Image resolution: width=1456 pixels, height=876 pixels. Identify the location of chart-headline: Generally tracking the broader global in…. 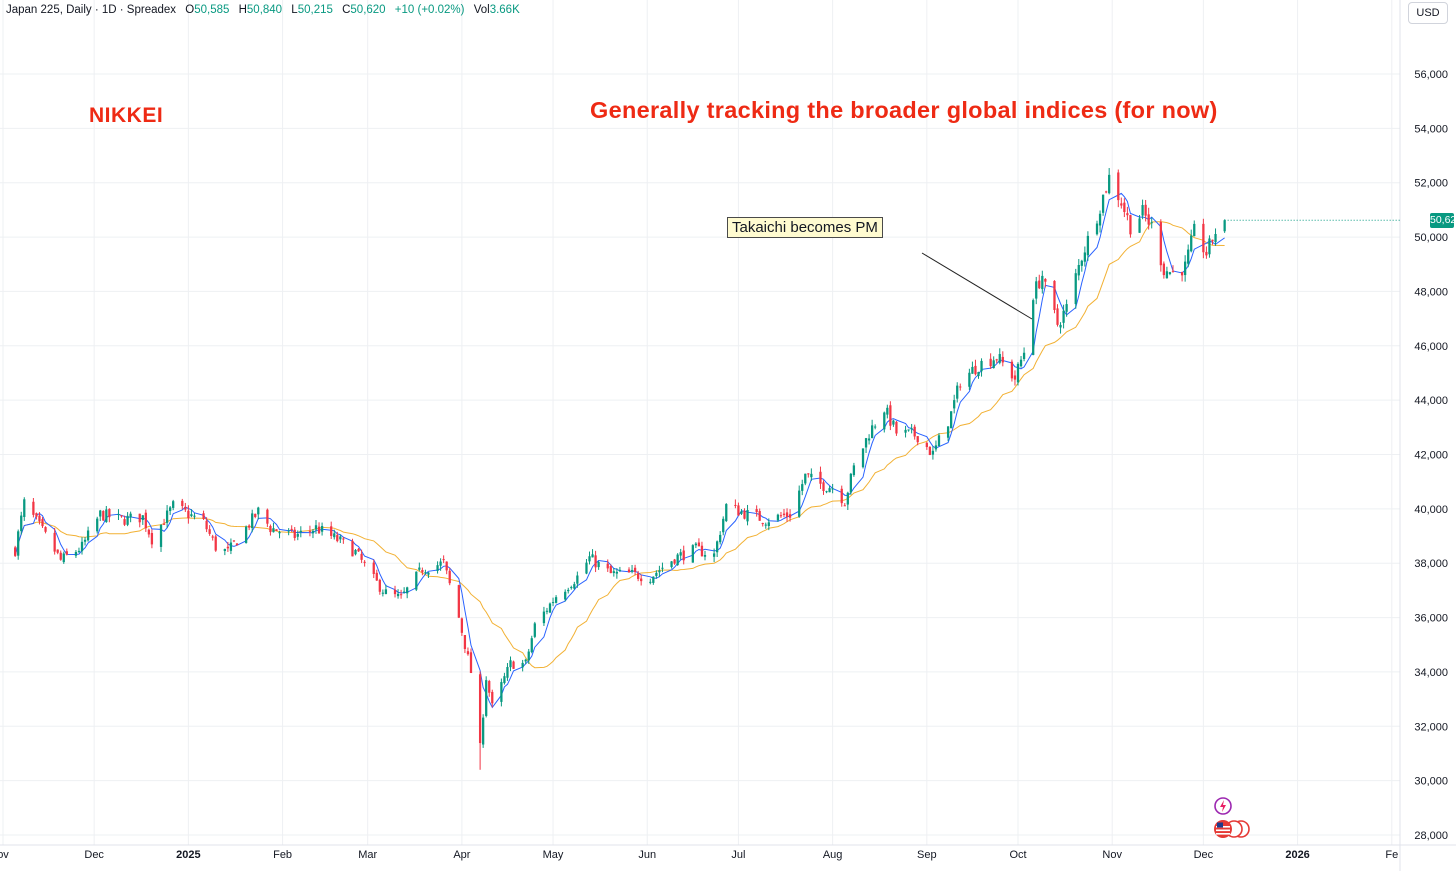
(904, 110).